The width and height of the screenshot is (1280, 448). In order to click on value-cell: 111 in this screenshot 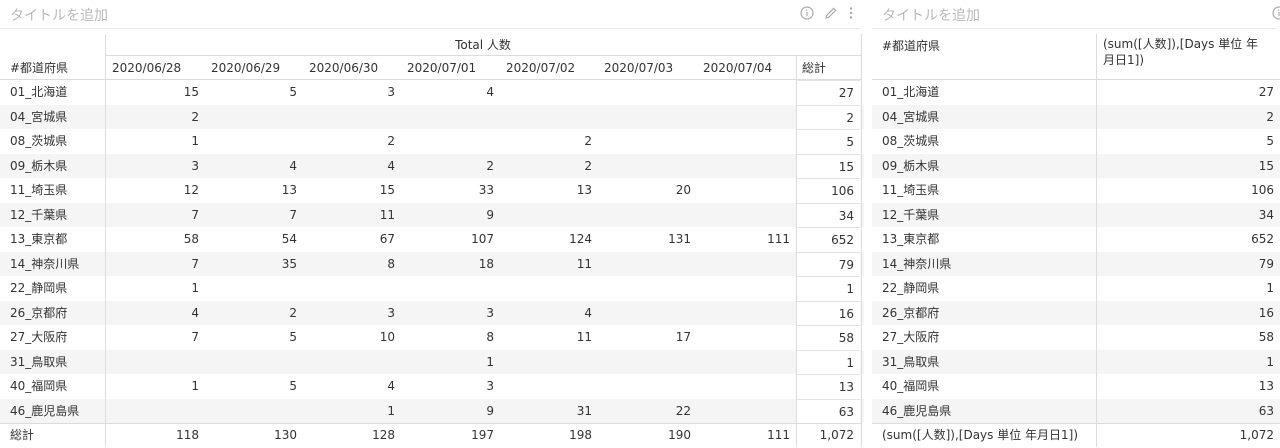, I will do `click(778, 239)`.